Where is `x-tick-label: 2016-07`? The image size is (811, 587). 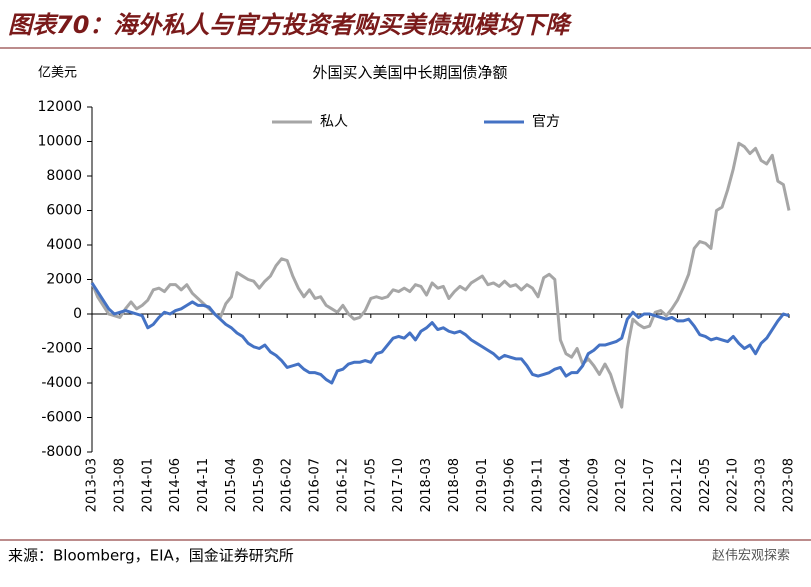
x-tick-label: 2016-07 is located at coordinates (315, 485).